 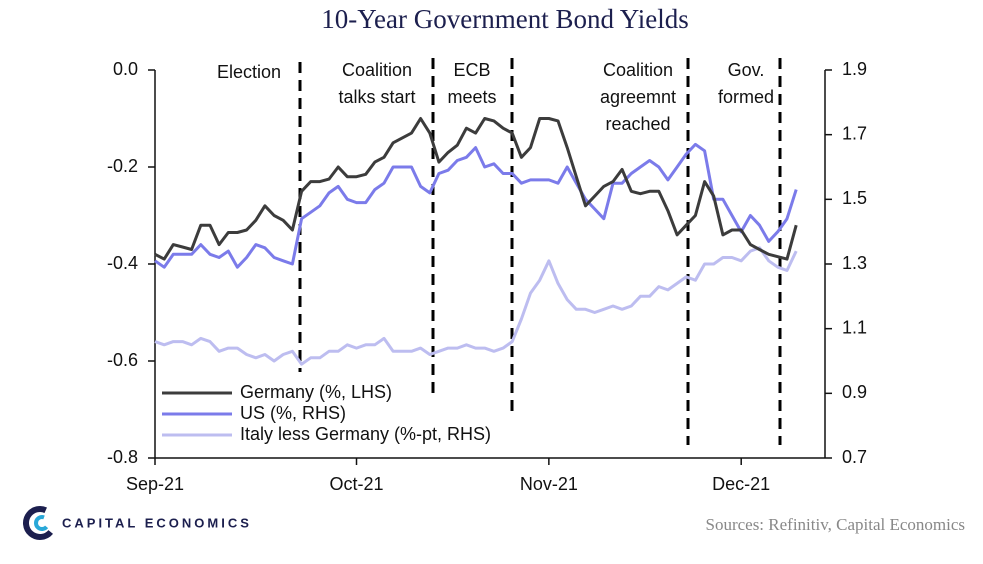 I want to click on annotation: formed, so click(x=746, y=97).